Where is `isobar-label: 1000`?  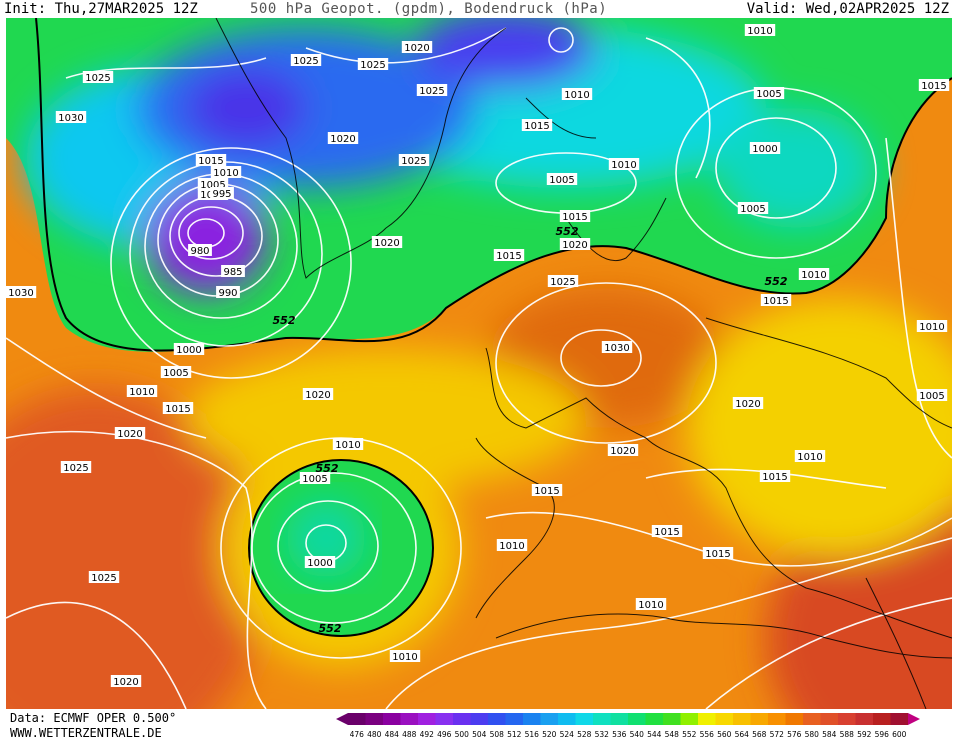
isobar-label: 1000 is located at coordinates (189, 349).